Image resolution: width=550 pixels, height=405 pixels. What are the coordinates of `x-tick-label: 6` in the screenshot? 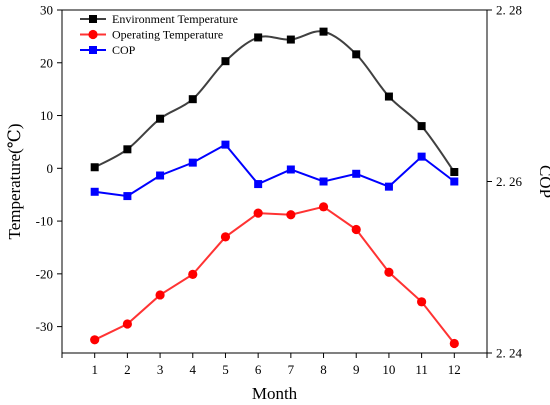 It's located at (258, 369).